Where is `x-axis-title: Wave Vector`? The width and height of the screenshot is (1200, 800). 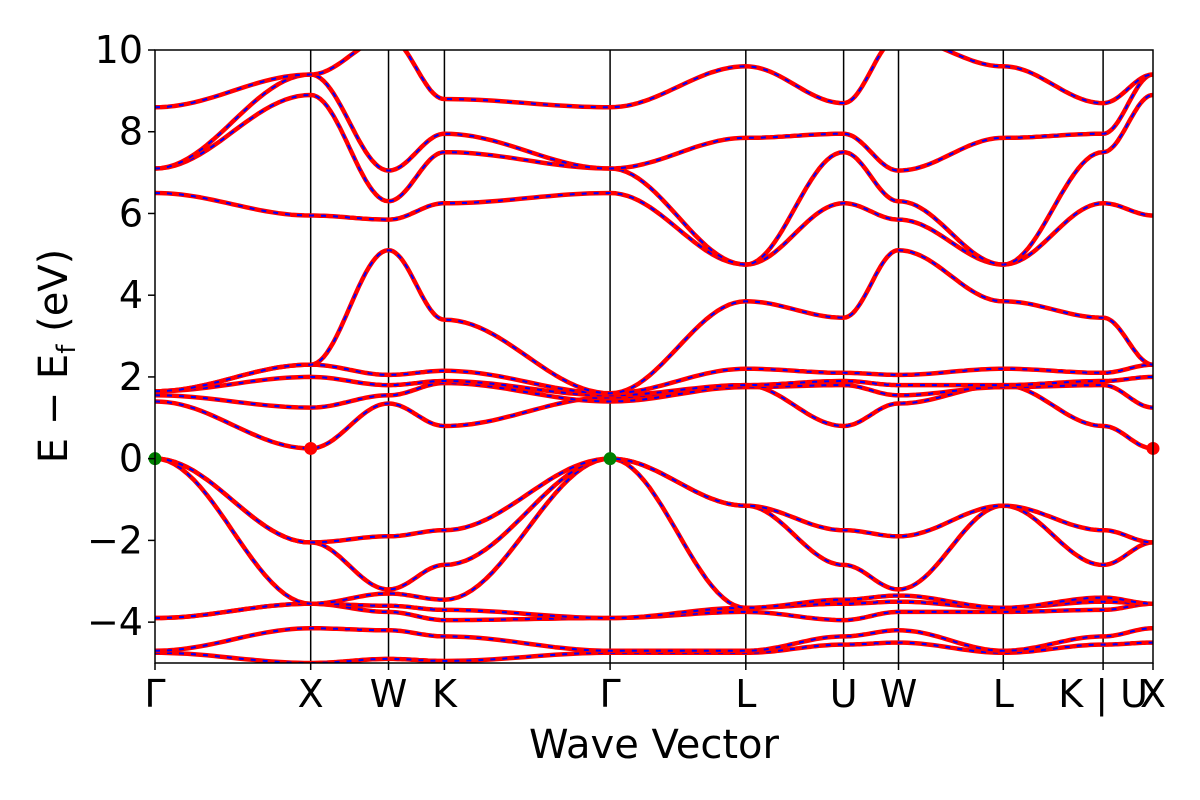
x-axis-title: Wave Vector is located at coordinates (654, 745).